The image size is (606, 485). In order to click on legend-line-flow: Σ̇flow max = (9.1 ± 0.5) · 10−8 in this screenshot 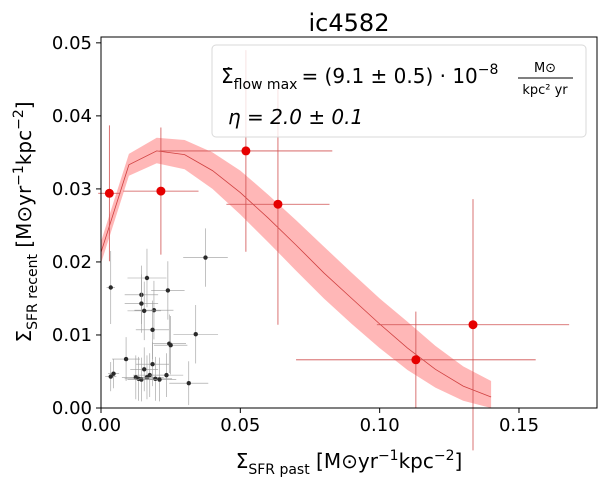, I will do `click(359, 77)`.